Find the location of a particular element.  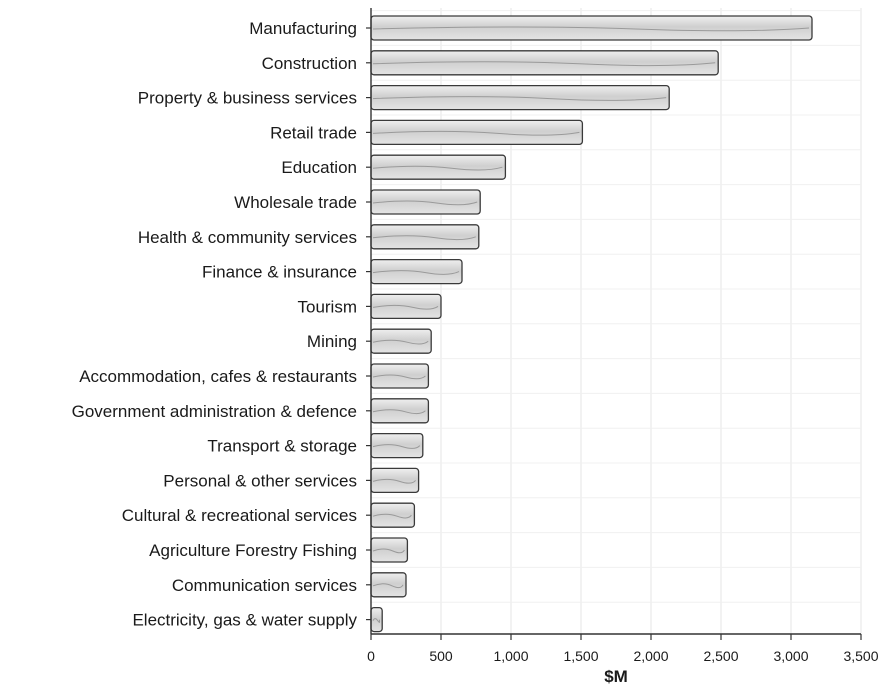

x-tick-label: 2,000 is located at coordinates (650, 656).